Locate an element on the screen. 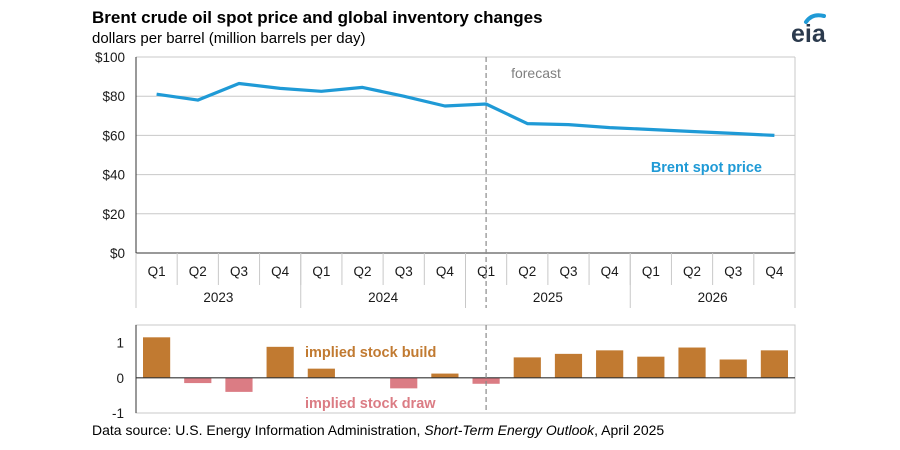 Image resolution: width=900 pixels, height=450 pixels. year-label: 2023 is located at coordinates (218, 297).